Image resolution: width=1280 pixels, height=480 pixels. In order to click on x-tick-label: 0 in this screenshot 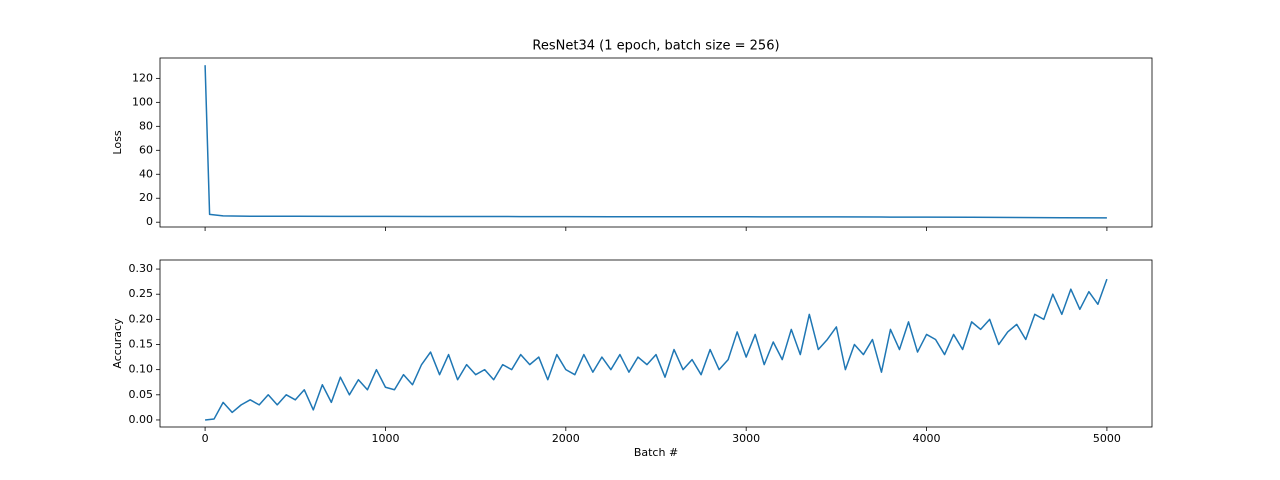, I will do `click(205, 438)`.